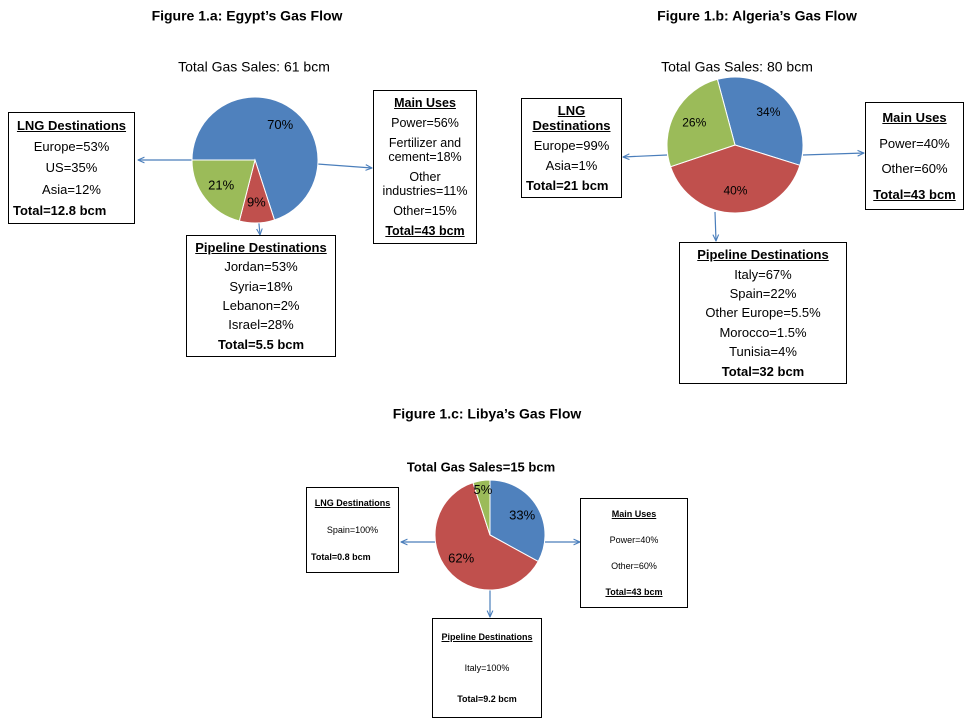 This screenshot has height=720, width=971. What do you see at coordinates (737, 67) in the screenshot?
I see `pie-subtitle: Total Gas Sales: 80 bcm` at bounding box center [737, 67].